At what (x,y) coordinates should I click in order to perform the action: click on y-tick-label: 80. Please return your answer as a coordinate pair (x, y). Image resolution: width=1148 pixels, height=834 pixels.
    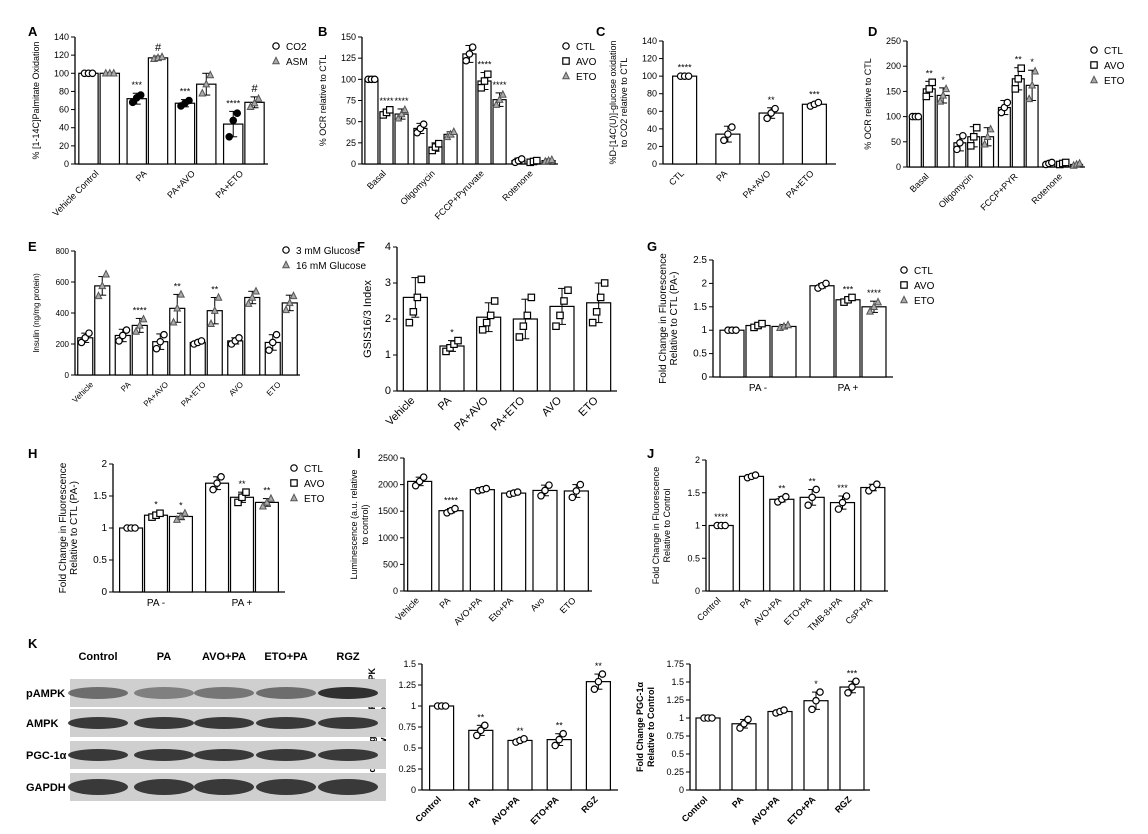
    Looking at the image, I should click on (64, 91).